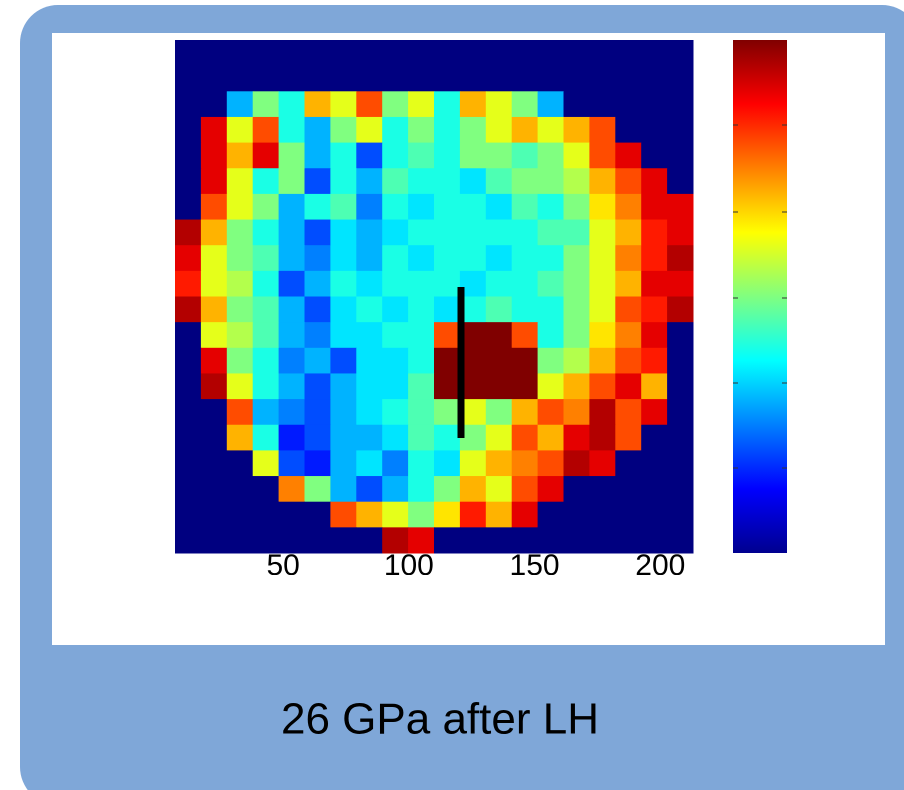 The width and height of the screenshot is (904, 790). I want to click on x-tick-label: 100, so click(409, 565).